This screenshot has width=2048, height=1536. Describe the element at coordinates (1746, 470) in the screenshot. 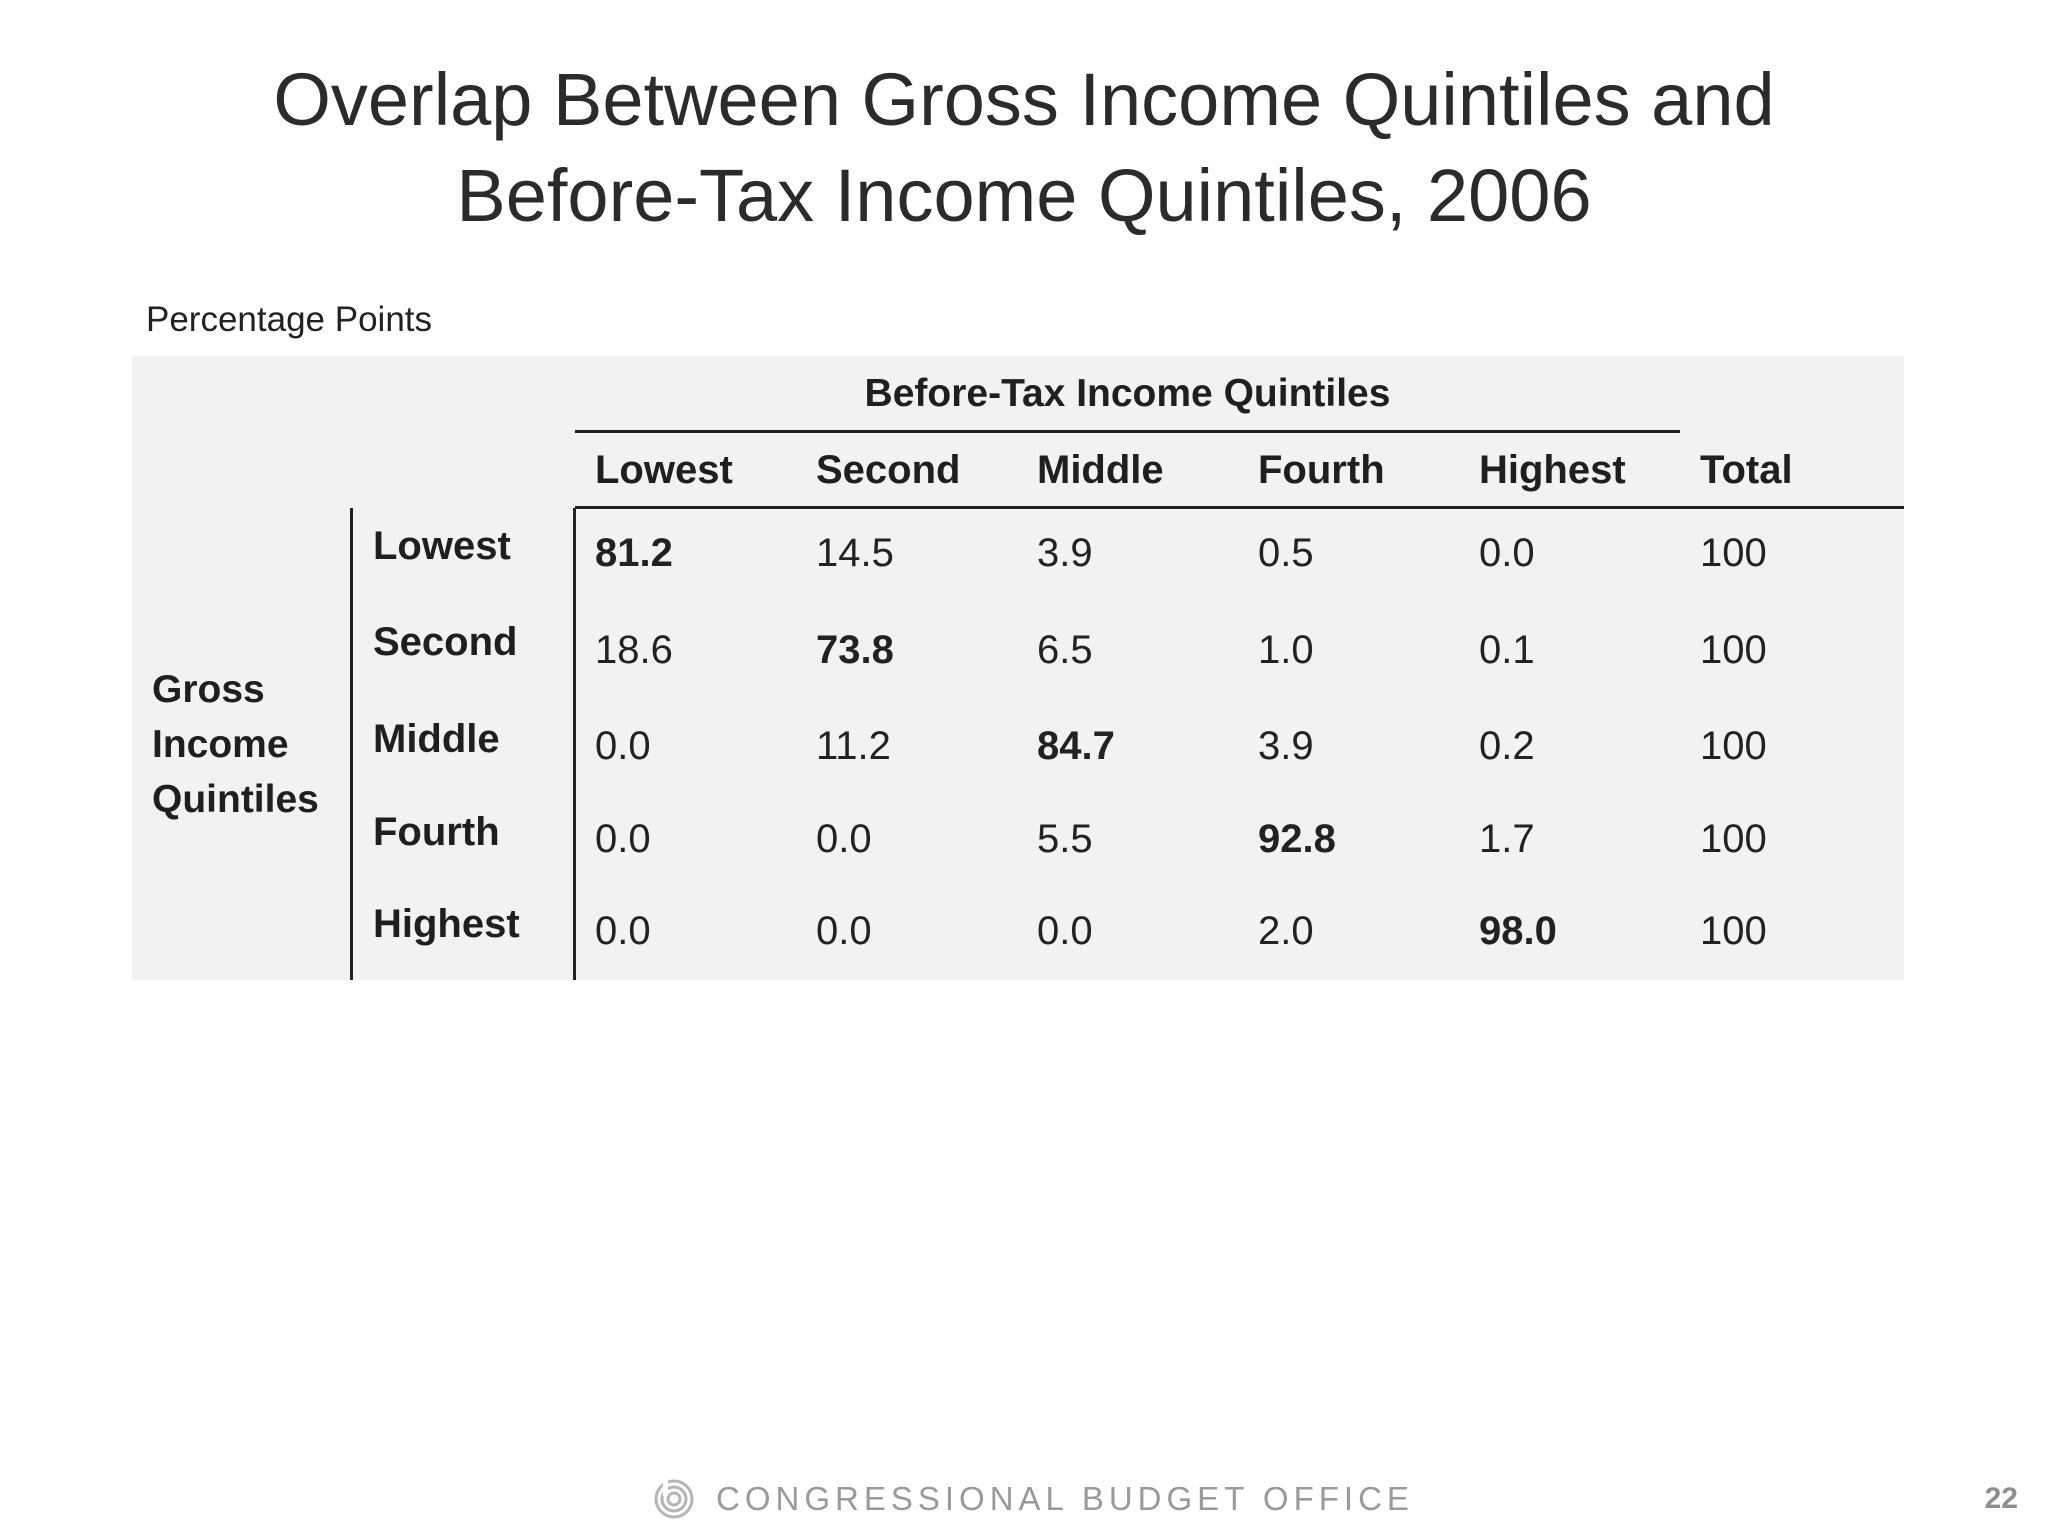

I see `column-header-total: Total` at that location.